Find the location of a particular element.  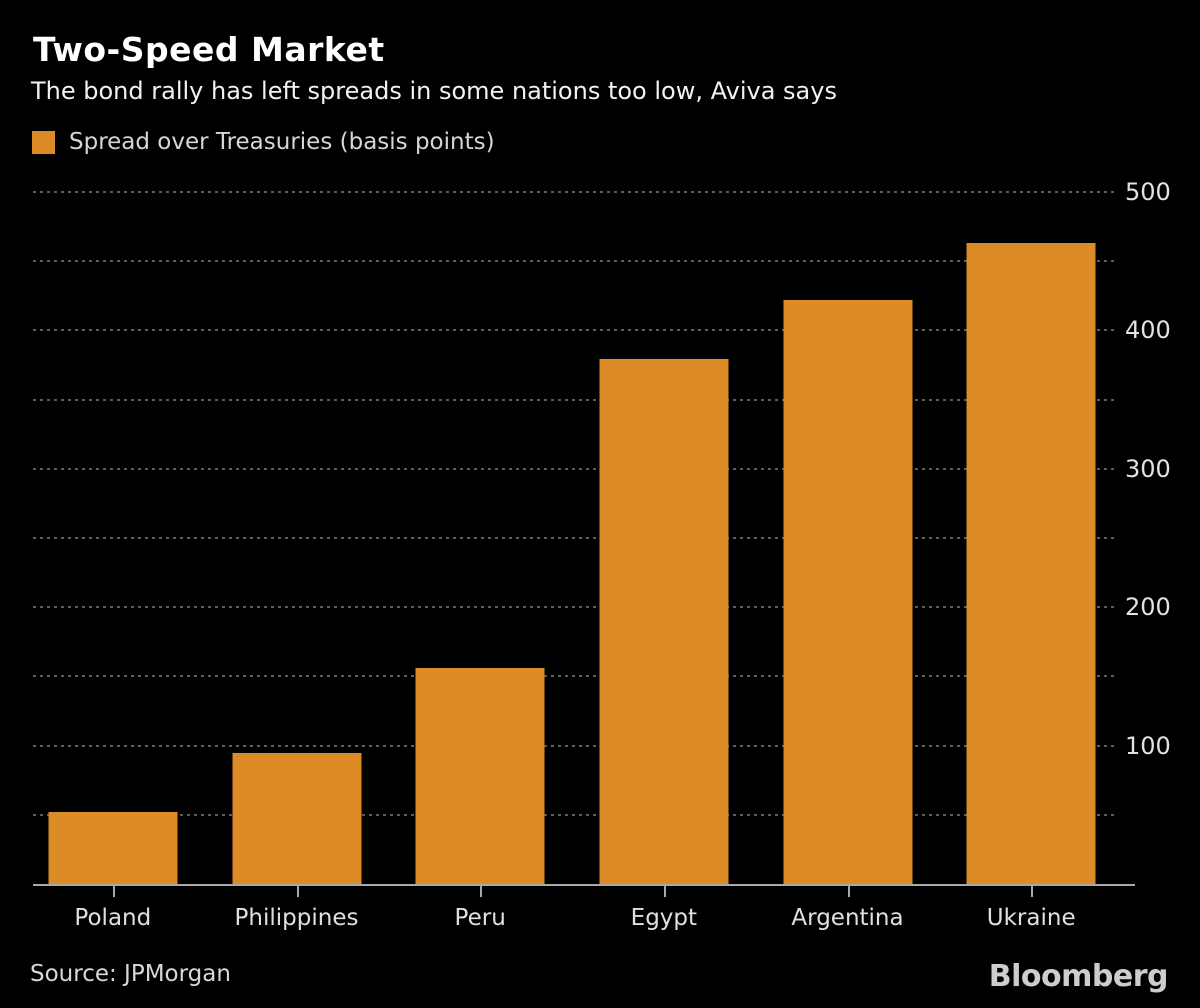

legend: Spread over Treasuries (basis points) is located at coordinates (263, 142).